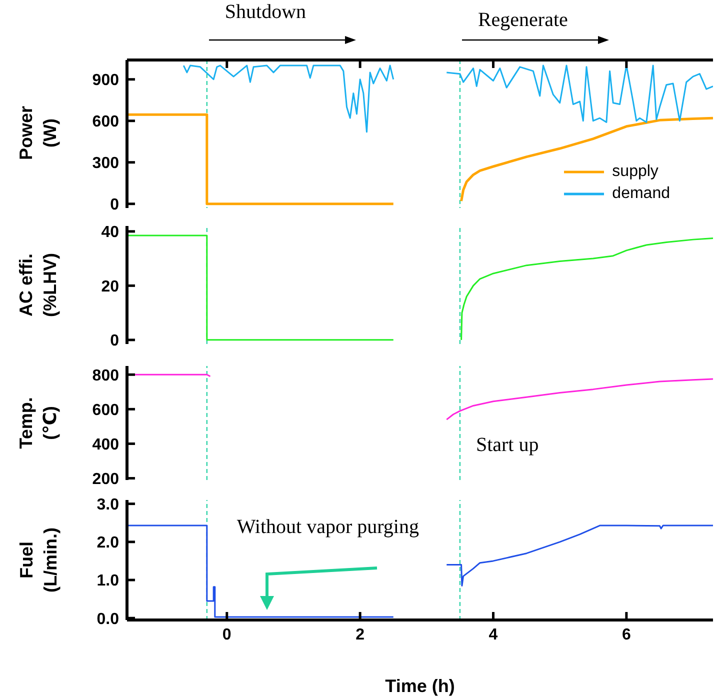 This screenshot has width=715, height=700. What do you see at coordinates (106, 375) in the screenshot?
I see `y-tick-label: 800` at bounding box center [106, 375].